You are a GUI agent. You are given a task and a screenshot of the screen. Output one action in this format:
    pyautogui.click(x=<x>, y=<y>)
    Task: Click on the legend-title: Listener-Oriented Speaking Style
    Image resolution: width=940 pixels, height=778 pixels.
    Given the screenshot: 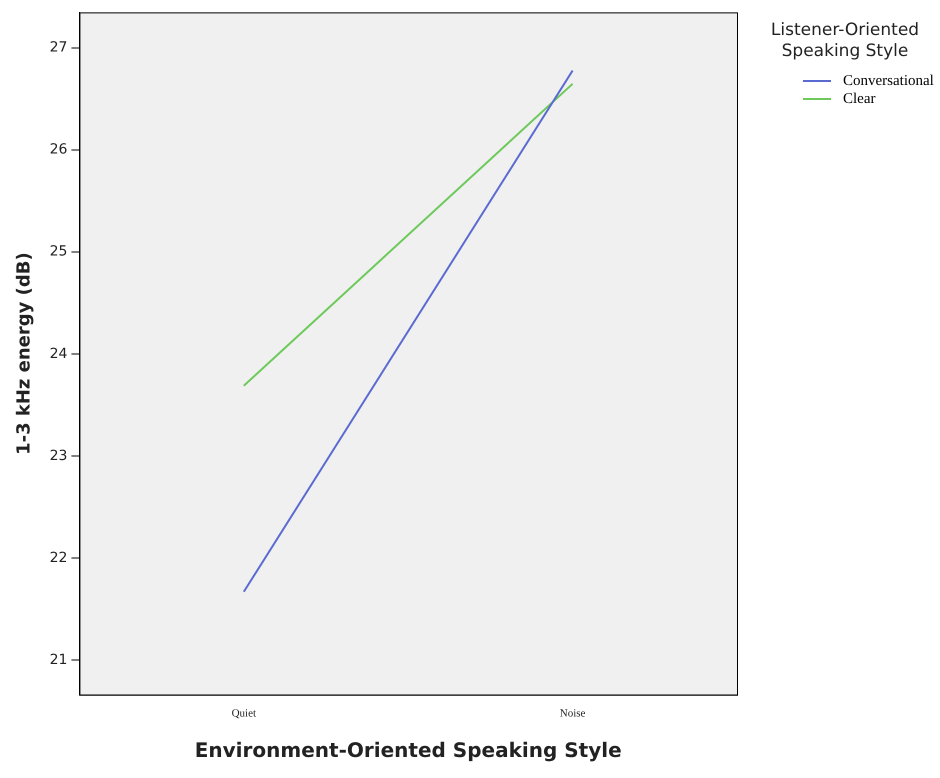 What is the action you would take?
    pyautogui.click(x=845, y=41)
    